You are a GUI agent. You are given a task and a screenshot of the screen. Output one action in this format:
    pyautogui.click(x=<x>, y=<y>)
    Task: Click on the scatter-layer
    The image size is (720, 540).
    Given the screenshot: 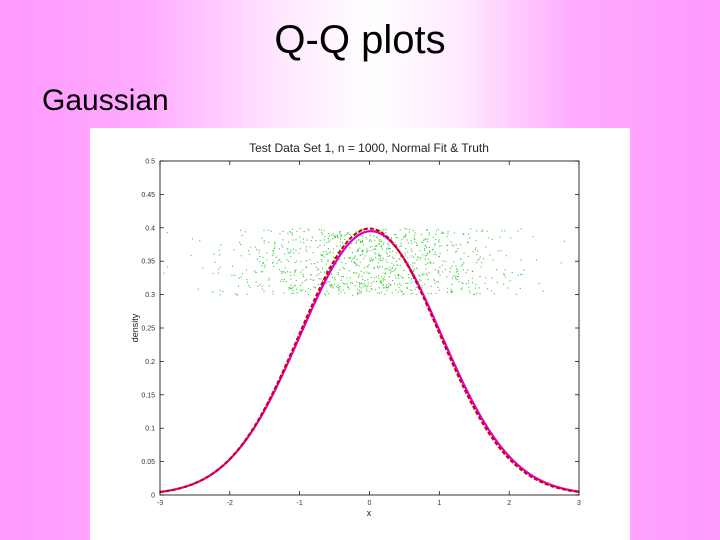 What is the action you would take?
    pyautogui.click(x=364, y=261)
    